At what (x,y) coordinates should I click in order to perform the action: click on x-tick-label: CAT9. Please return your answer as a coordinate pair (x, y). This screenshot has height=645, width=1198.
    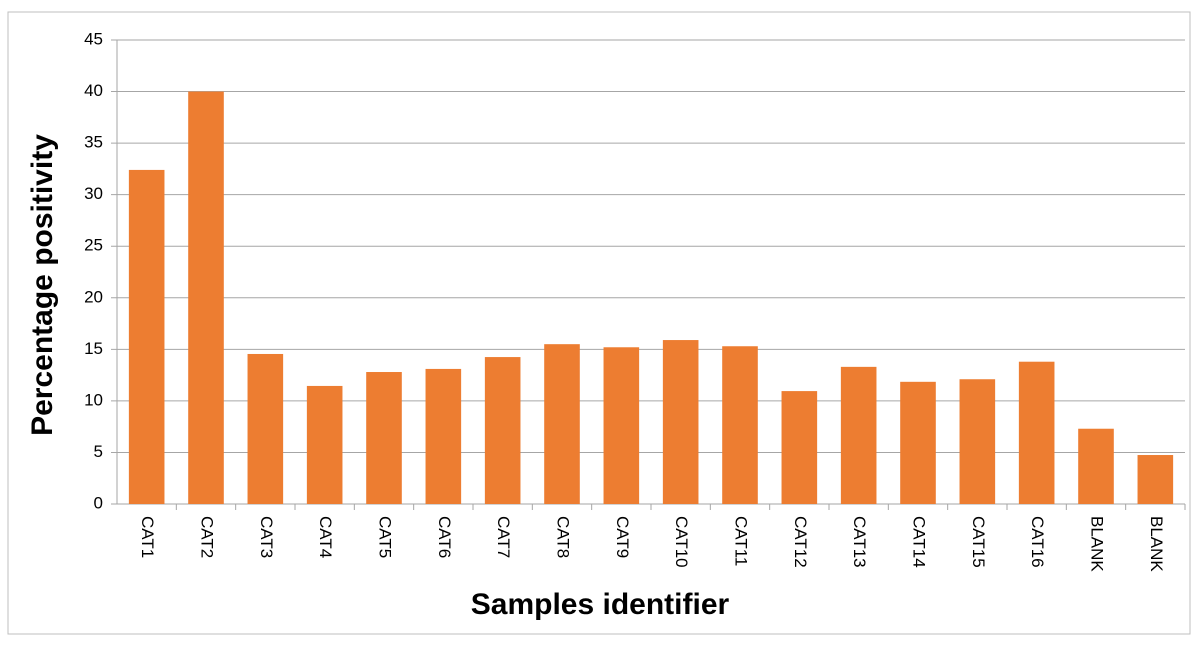
    Looking at the image, I should click on (622, 537).